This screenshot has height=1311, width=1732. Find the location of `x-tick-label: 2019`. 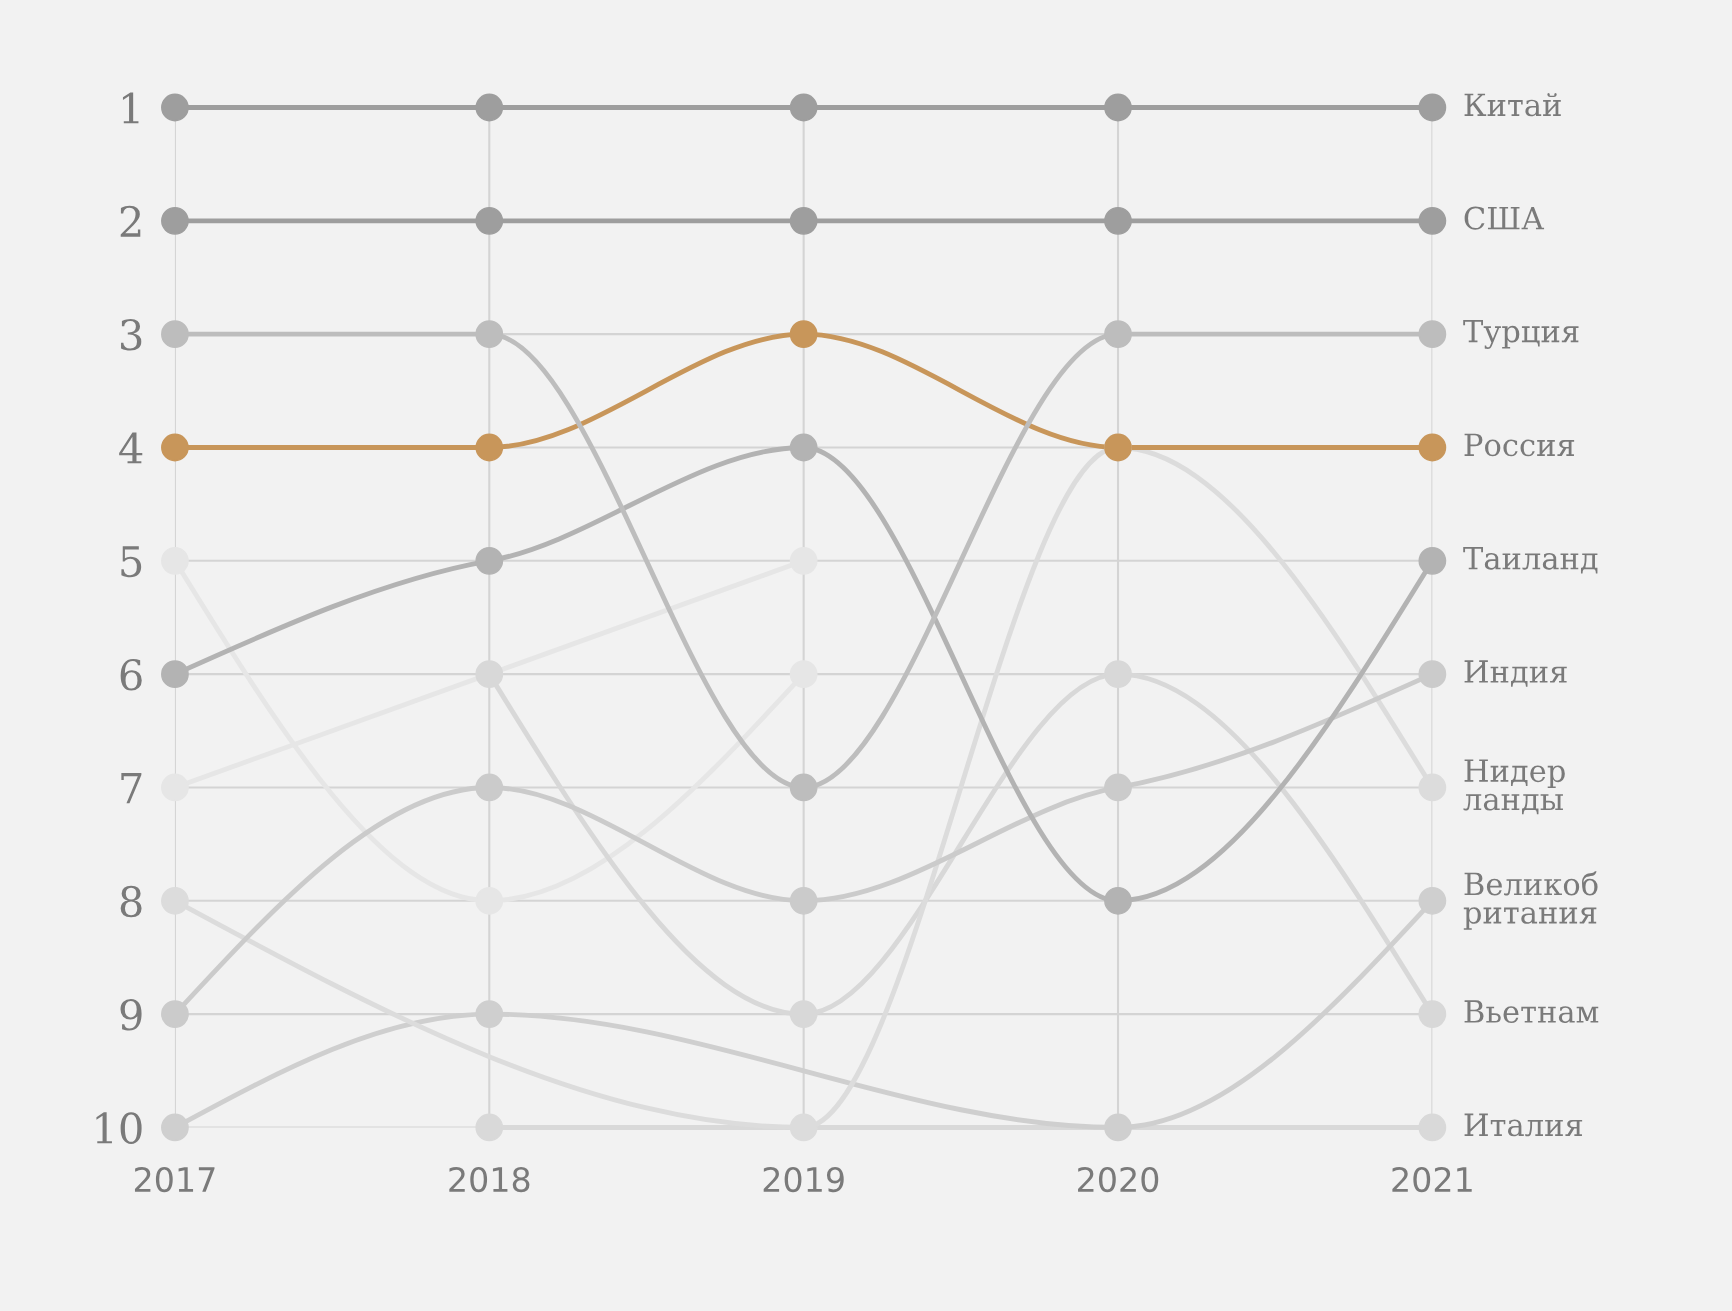

x-tick-label: 2019 is located at coordinates (803, 1179).